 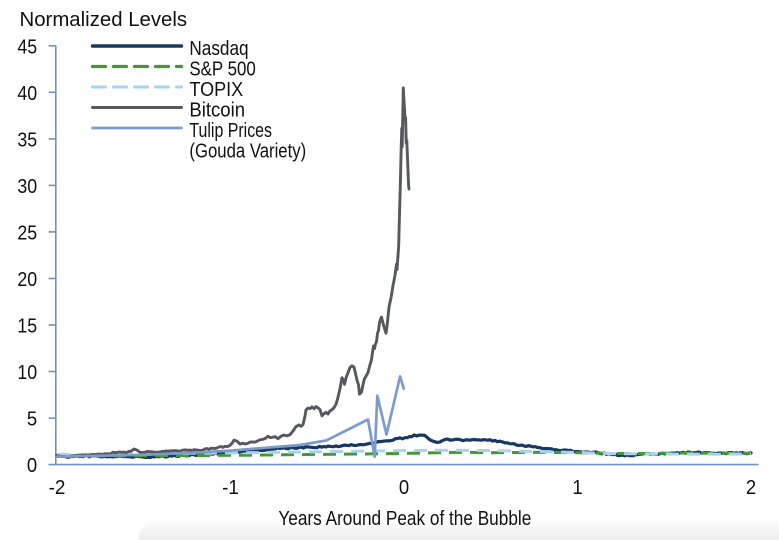 What do you see at coordinates (27, 139) in the screenshot?
I see `svg-text: 35` at bounding box center [27, 139].